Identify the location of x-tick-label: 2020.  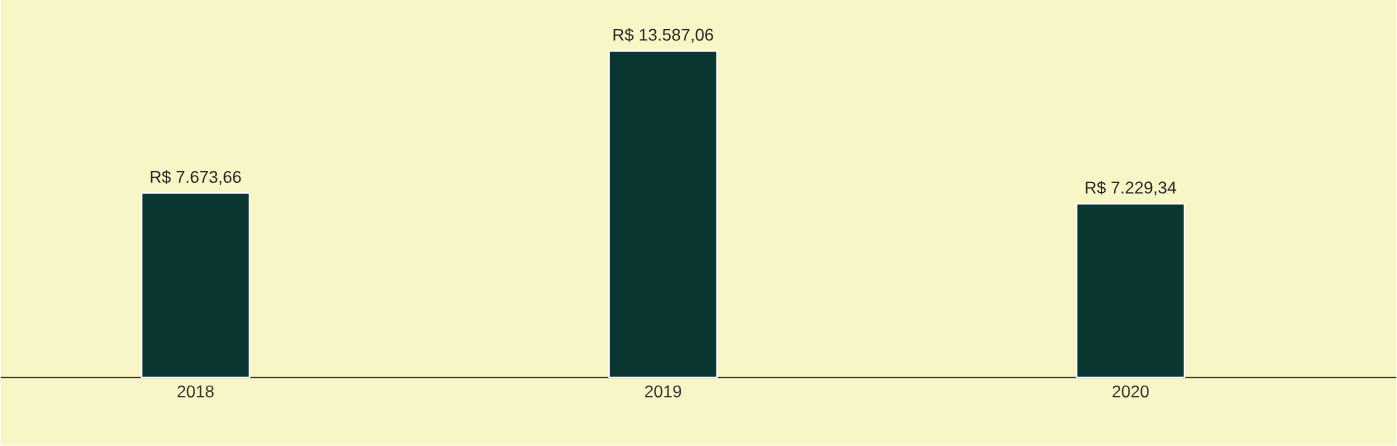
(1130, 391).